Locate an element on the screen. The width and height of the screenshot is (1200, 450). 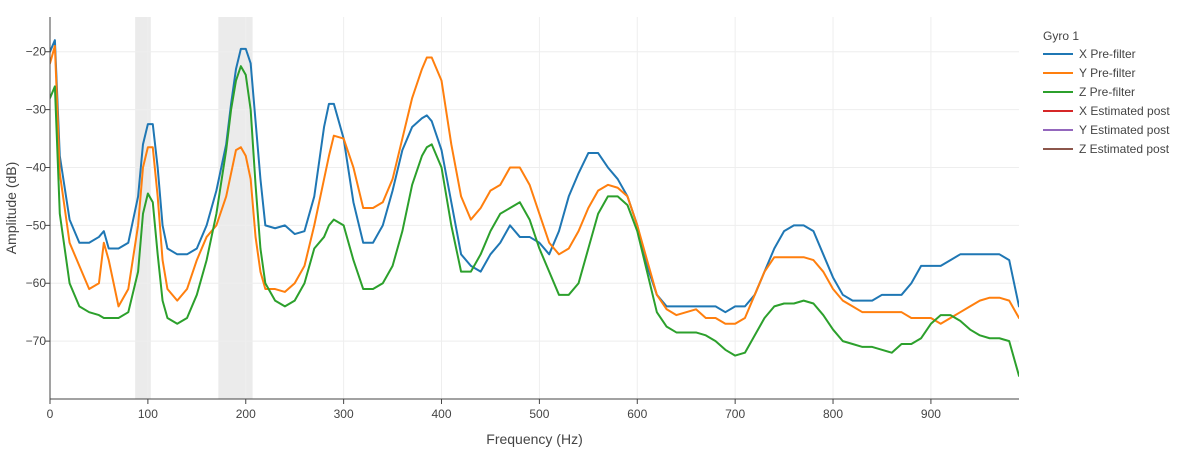
y-tick-label: −40 is located at coordinates (36, 167).